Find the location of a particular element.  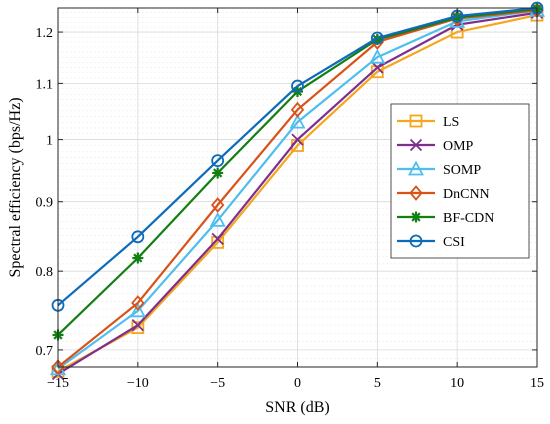

legend-box is located at coordinates (460, 181).